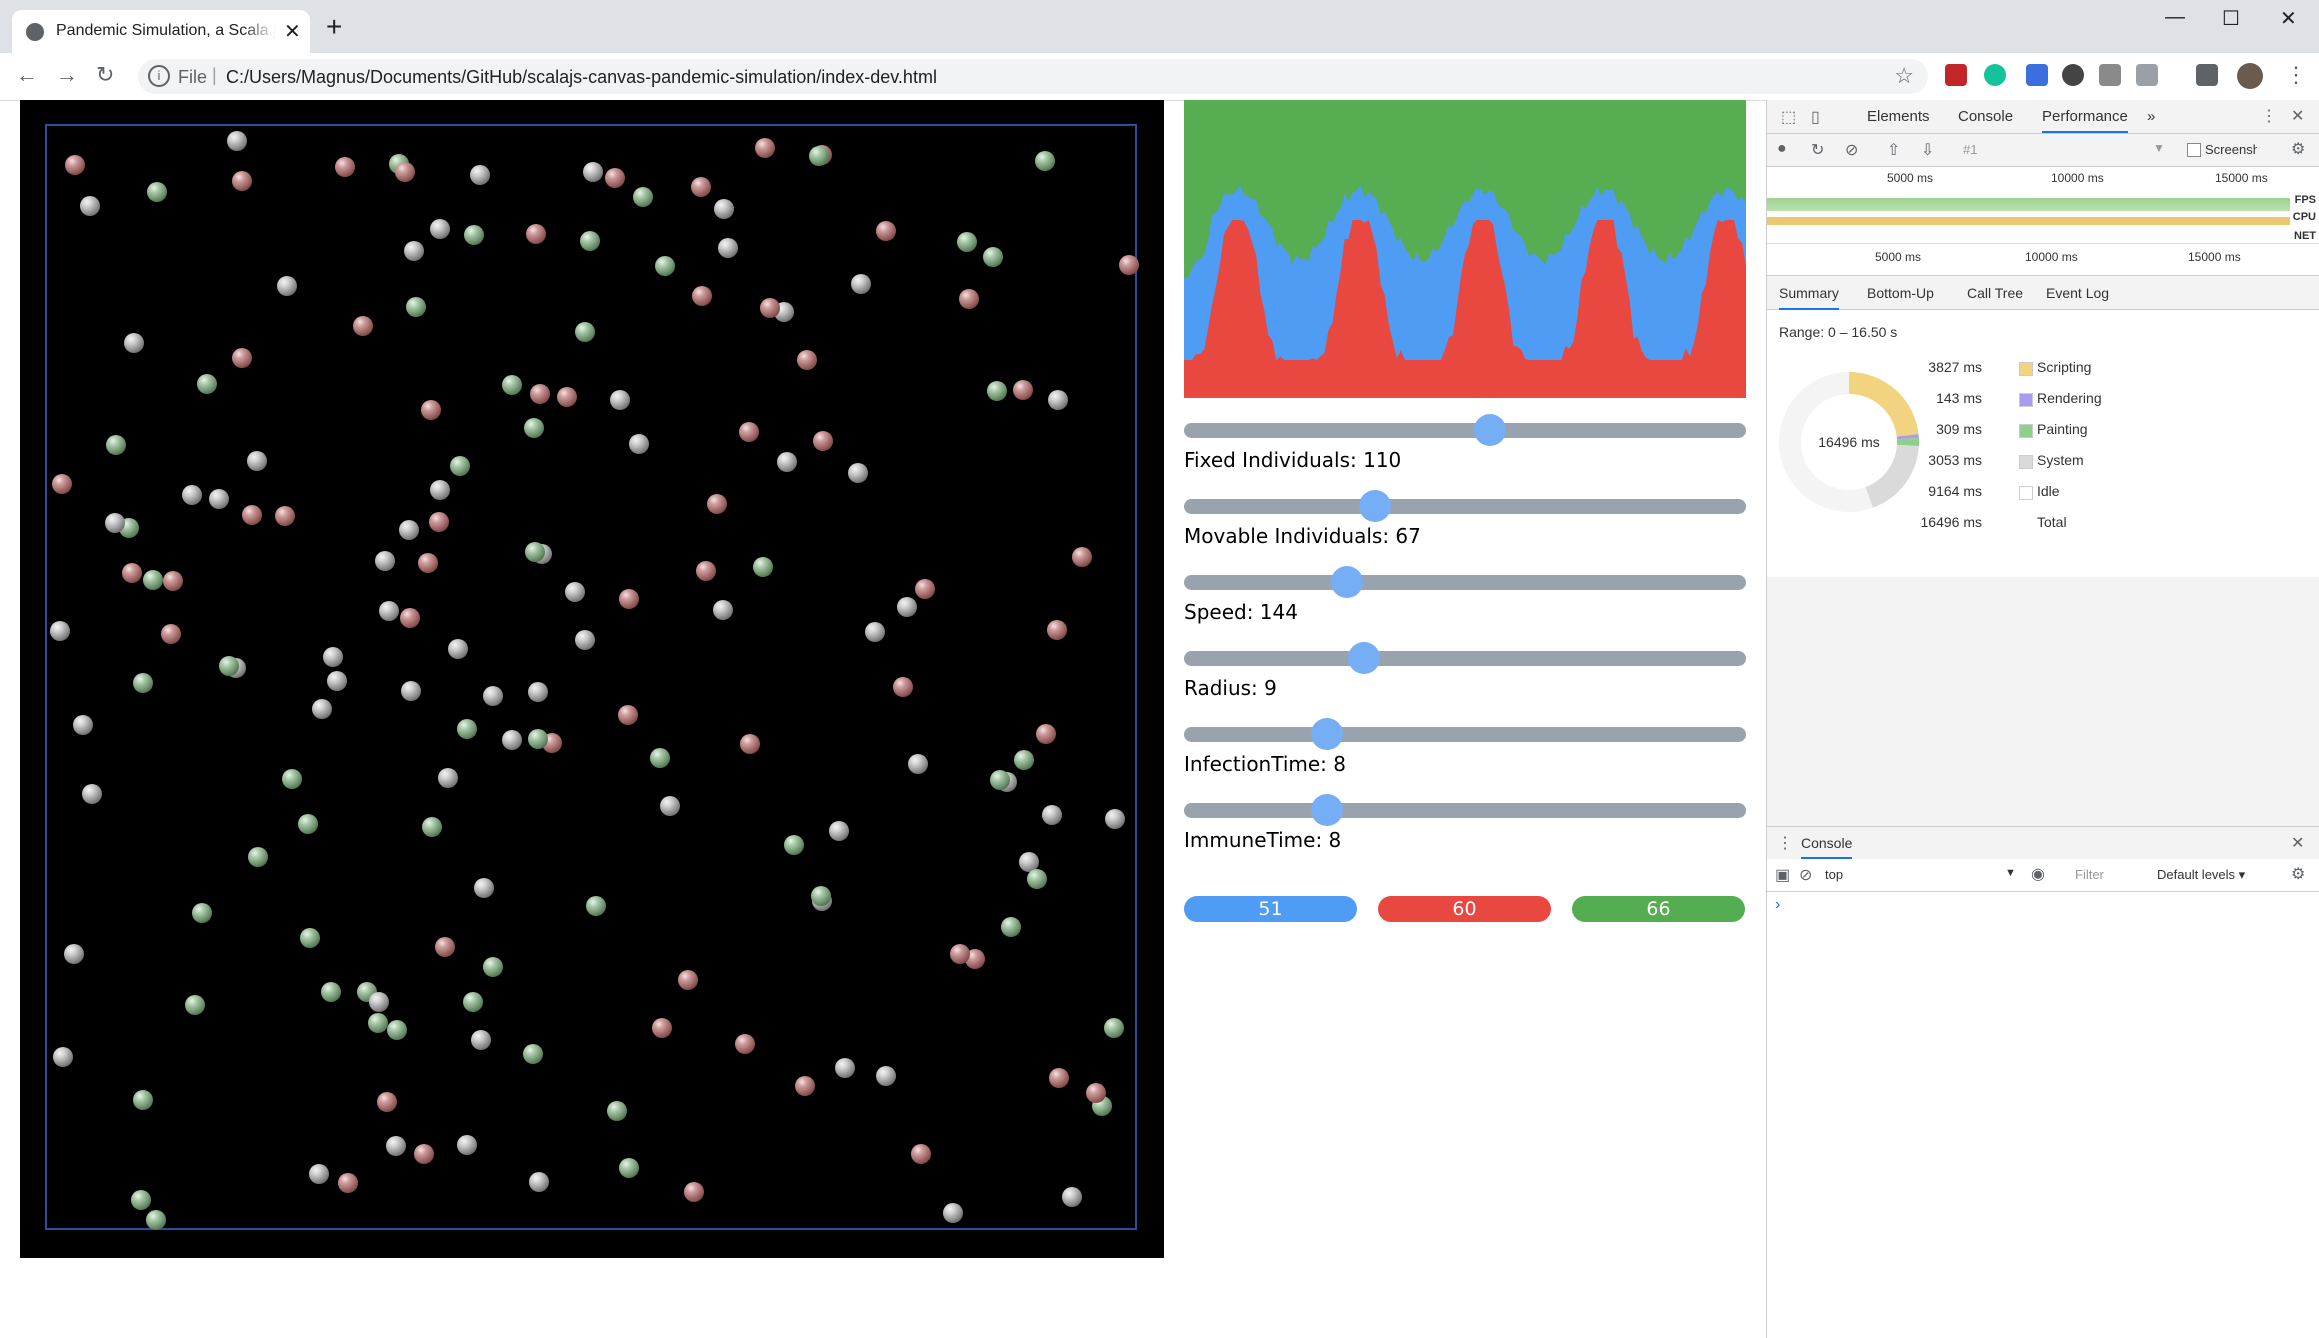 This screenshot has width=2319, height=1338. What do you see at coordinates (1995, 75) in the screenshot?
I see `grammarly-extension-icon` at bounding box center [1995, 75].